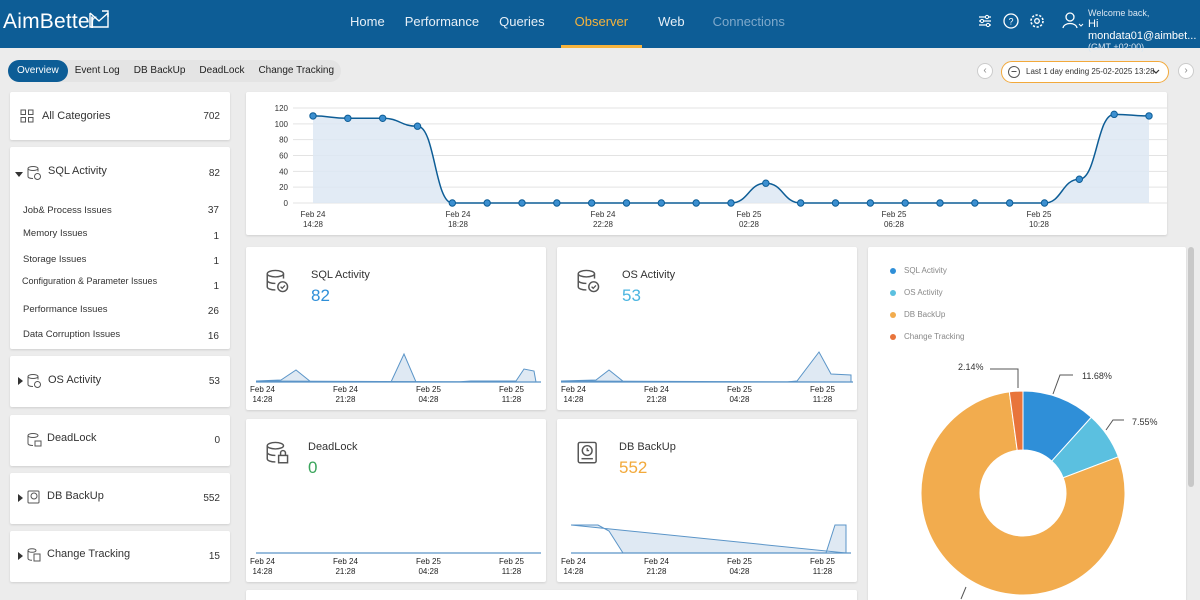  I want to click on slice-label: 2.14%, so click(971, 367).